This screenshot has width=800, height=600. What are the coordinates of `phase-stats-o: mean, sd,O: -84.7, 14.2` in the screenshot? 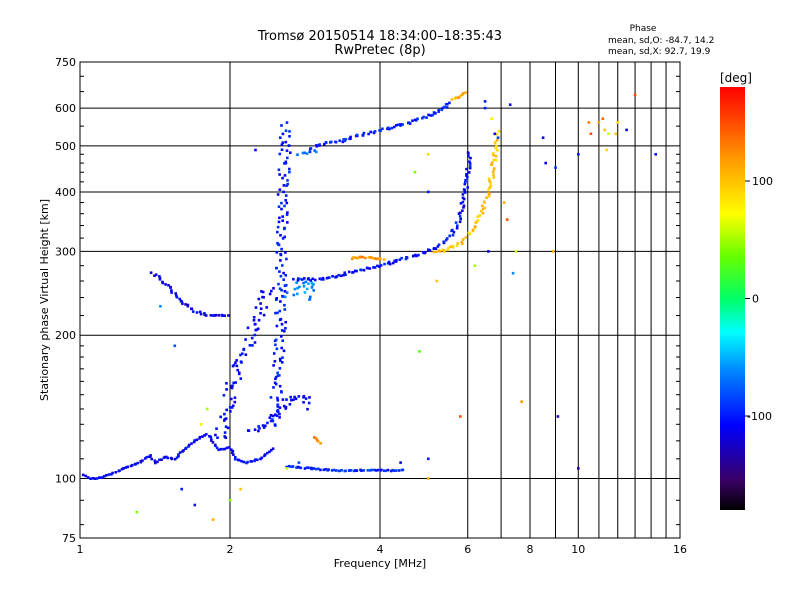 It's located at (661, 41).